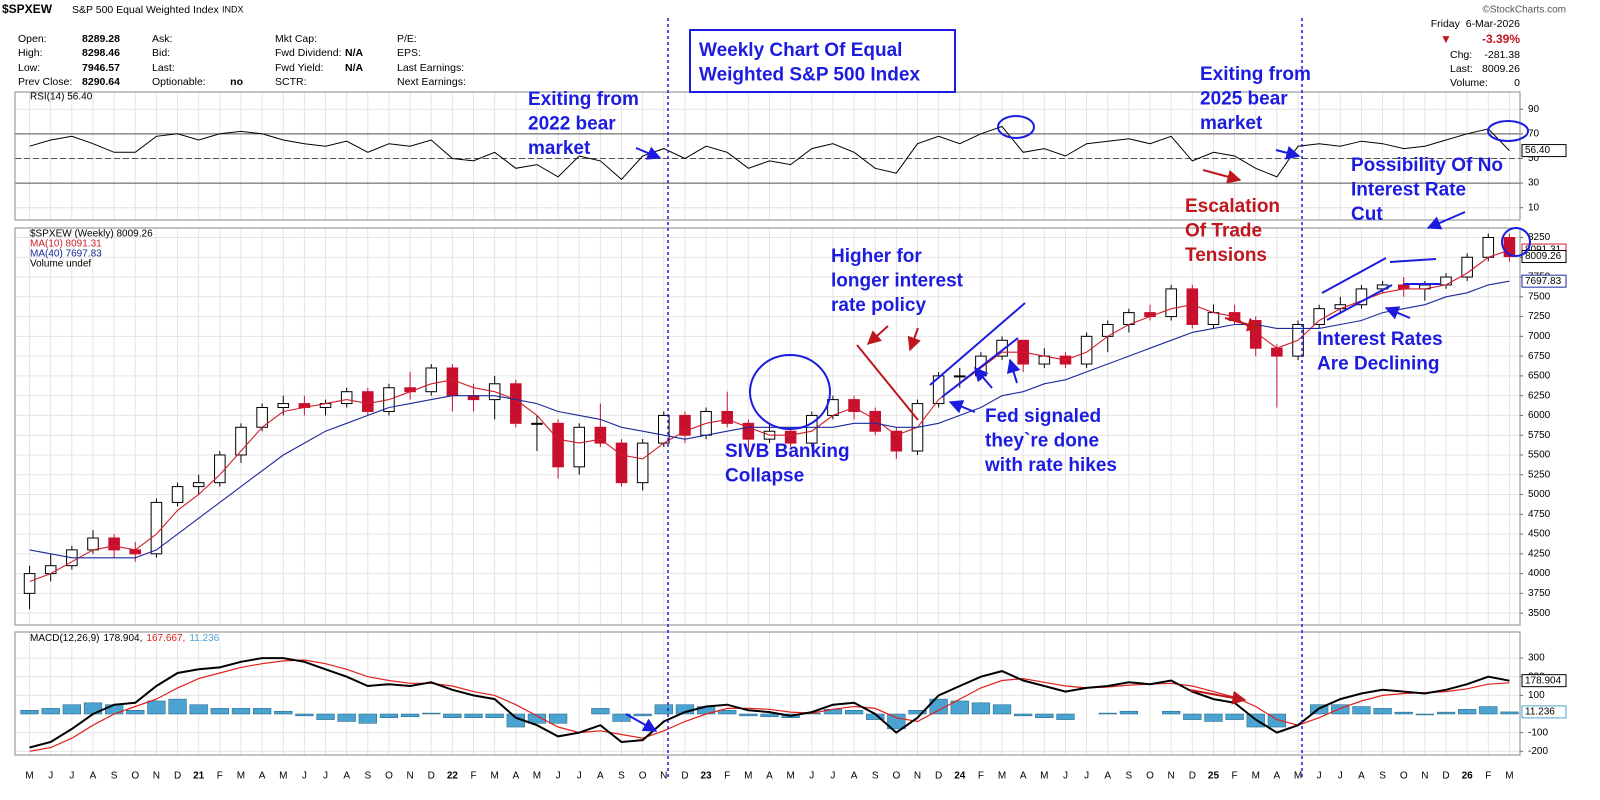  What do you see at coordinates (30, 53) in the screenshot?
I see `field-label: High:` at bounding box center [30, 53].